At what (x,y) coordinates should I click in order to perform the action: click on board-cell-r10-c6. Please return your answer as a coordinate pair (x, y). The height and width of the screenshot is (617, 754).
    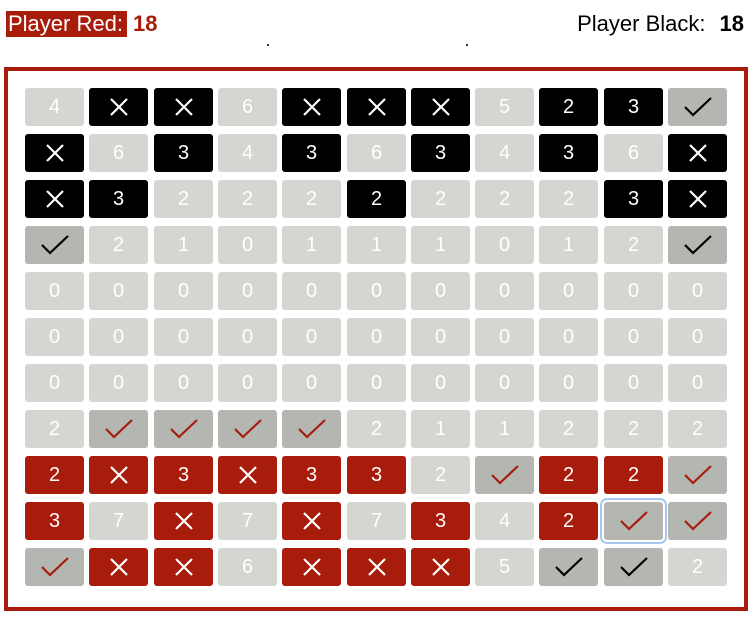
    Looking at the image, I should click on (440, 567).